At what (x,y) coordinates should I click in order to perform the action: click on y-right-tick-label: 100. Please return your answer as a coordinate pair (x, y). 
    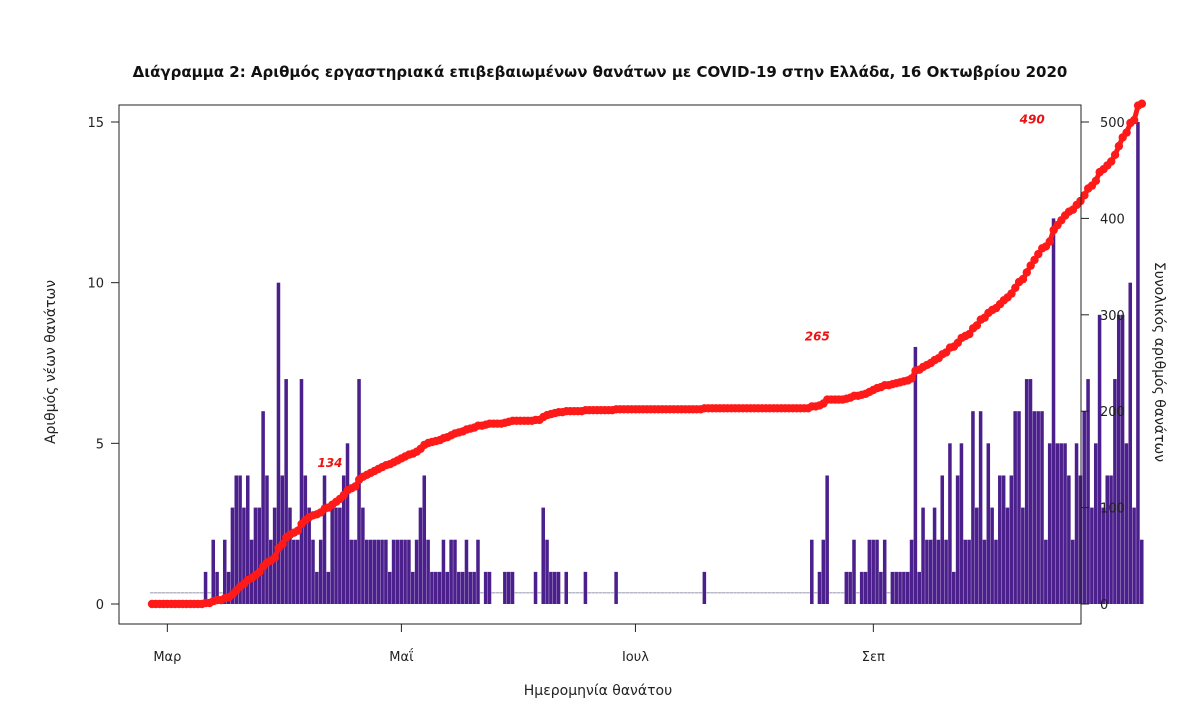
    Looking at the image, I should click on (1112, 509).